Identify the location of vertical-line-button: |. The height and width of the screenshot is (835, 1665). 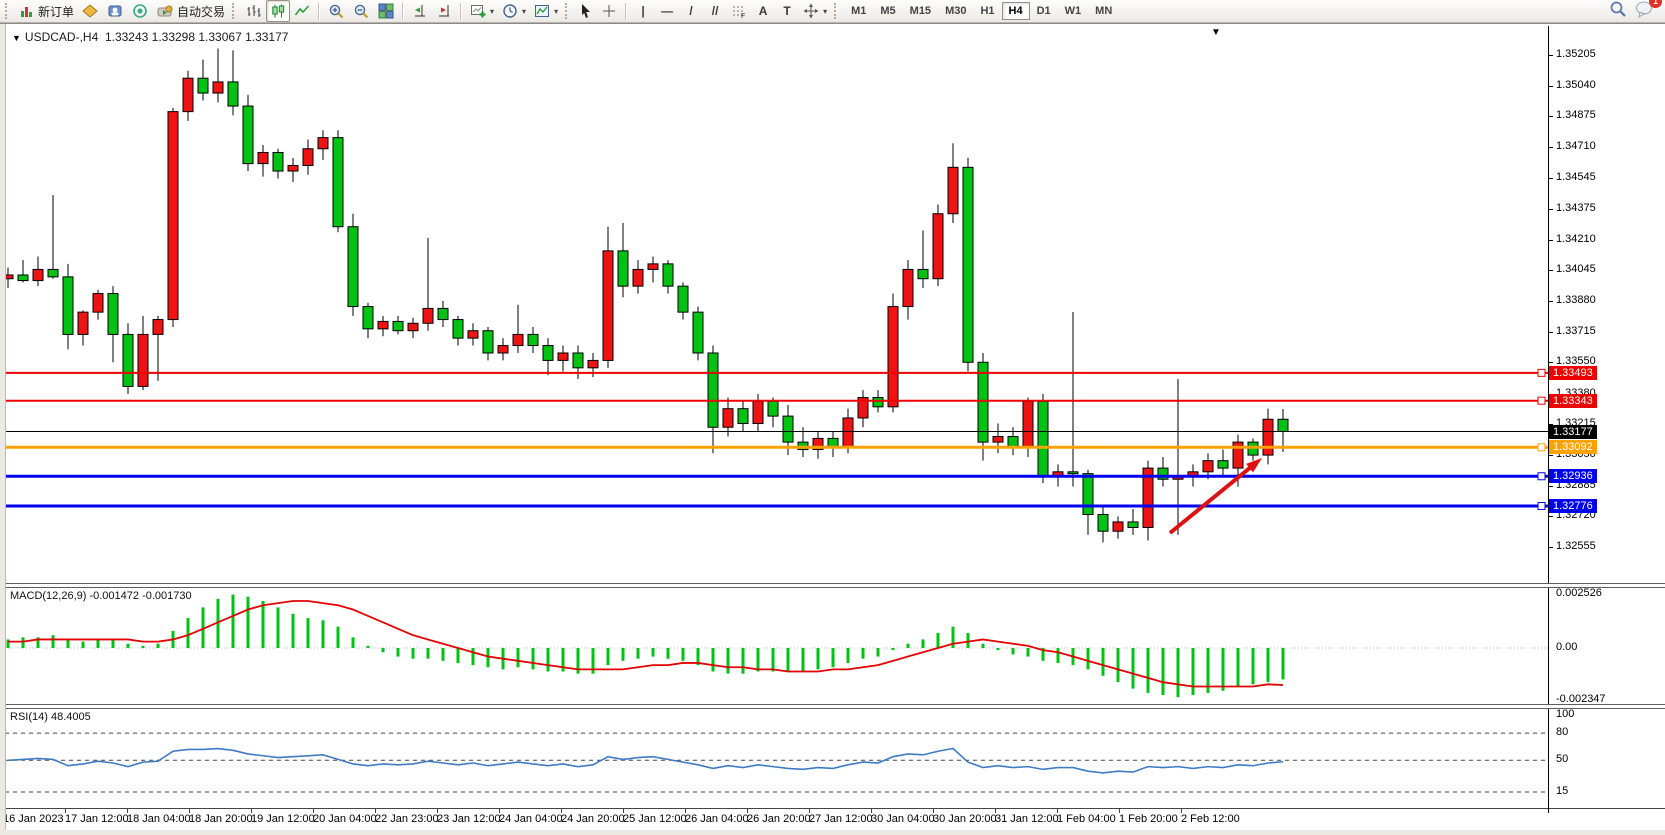
(643, 11).